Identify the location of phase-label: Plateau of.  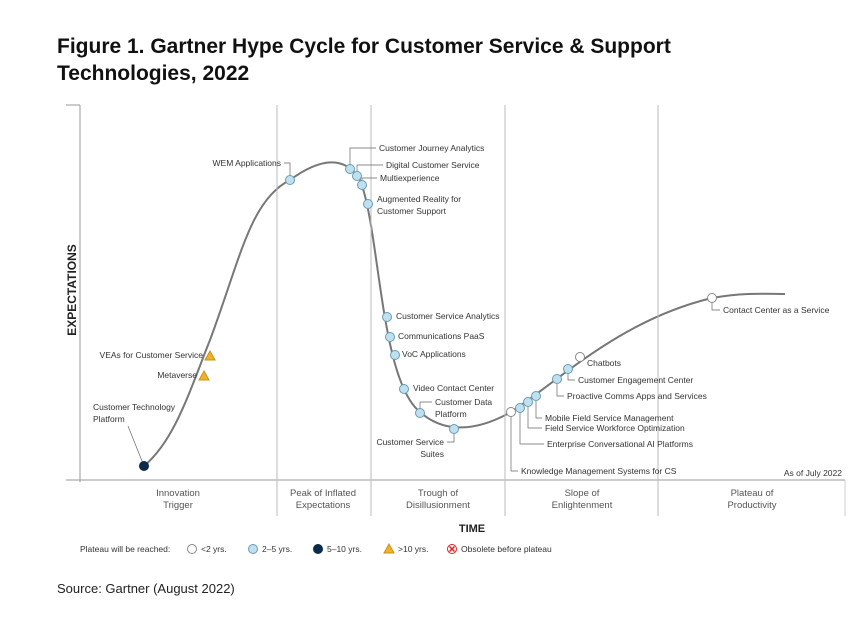
(752, 493).